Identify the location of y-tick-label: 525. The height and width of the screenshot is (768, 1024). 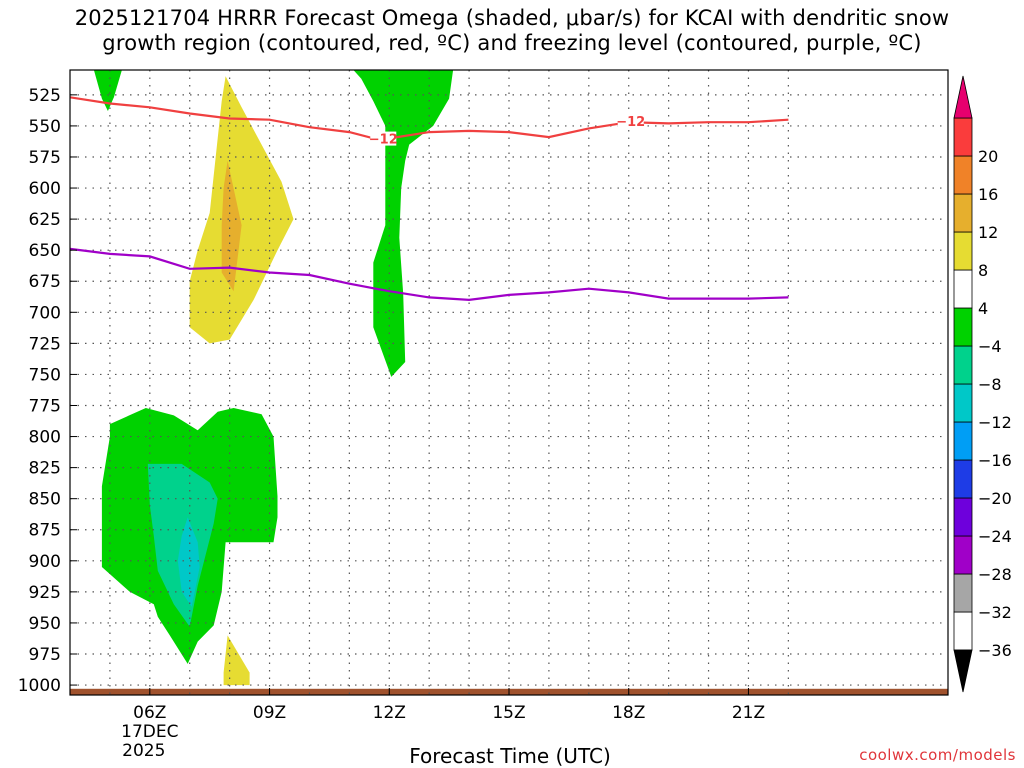
(45, 96).